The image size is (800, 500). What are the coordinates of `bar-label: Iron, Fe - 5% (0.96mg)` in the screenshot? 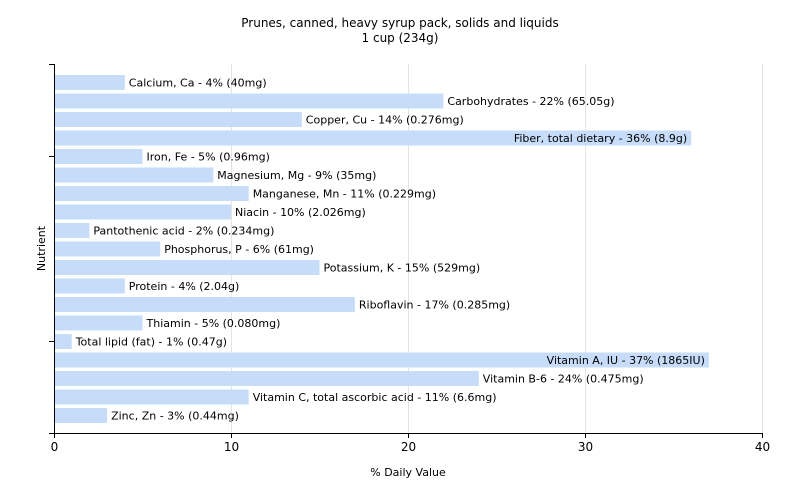 It's located at (208, 157).